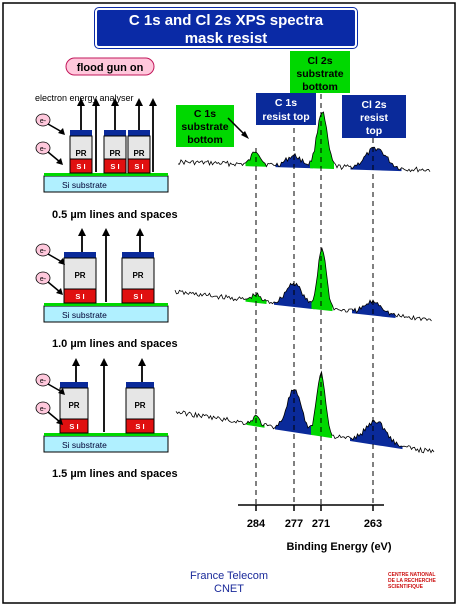 The height and width of the screenshot is (606, 458). I want to click on axis-ticks: 284 277 271 263, so click(314, 517).